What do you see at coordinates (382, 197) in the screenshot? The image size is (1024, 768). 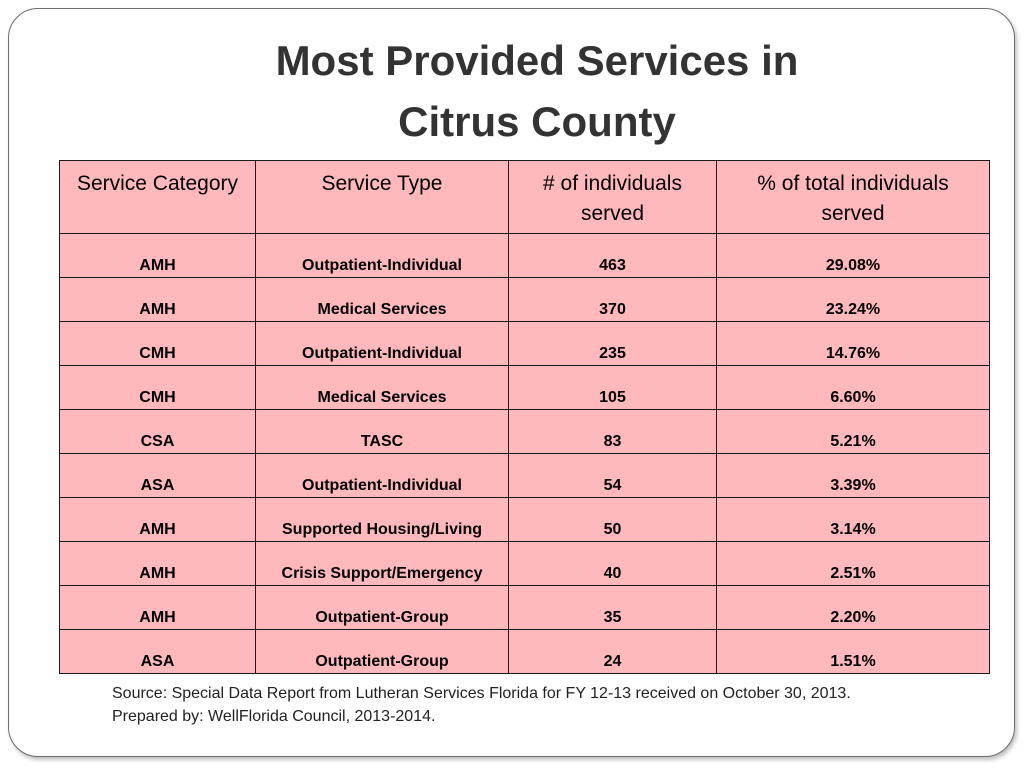 I see `header-service-type: Service Type` at bounding box center [382, 197].